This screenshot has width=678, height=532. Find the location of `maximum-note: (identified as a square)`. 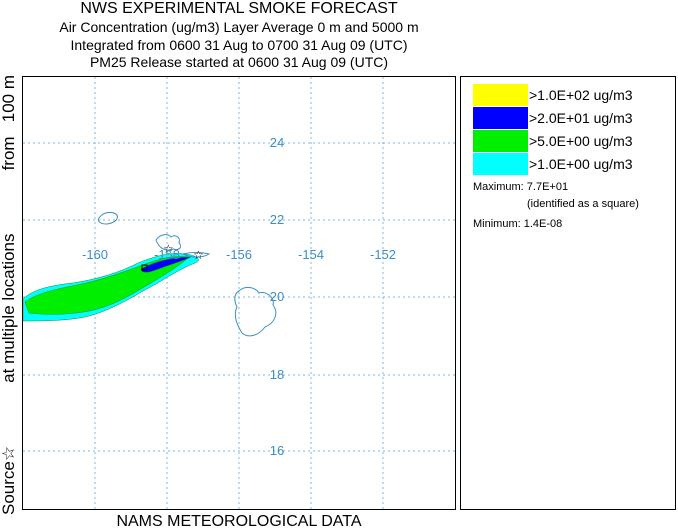

maximum-note: (identified as a square) is located at coordinates (583, 204).